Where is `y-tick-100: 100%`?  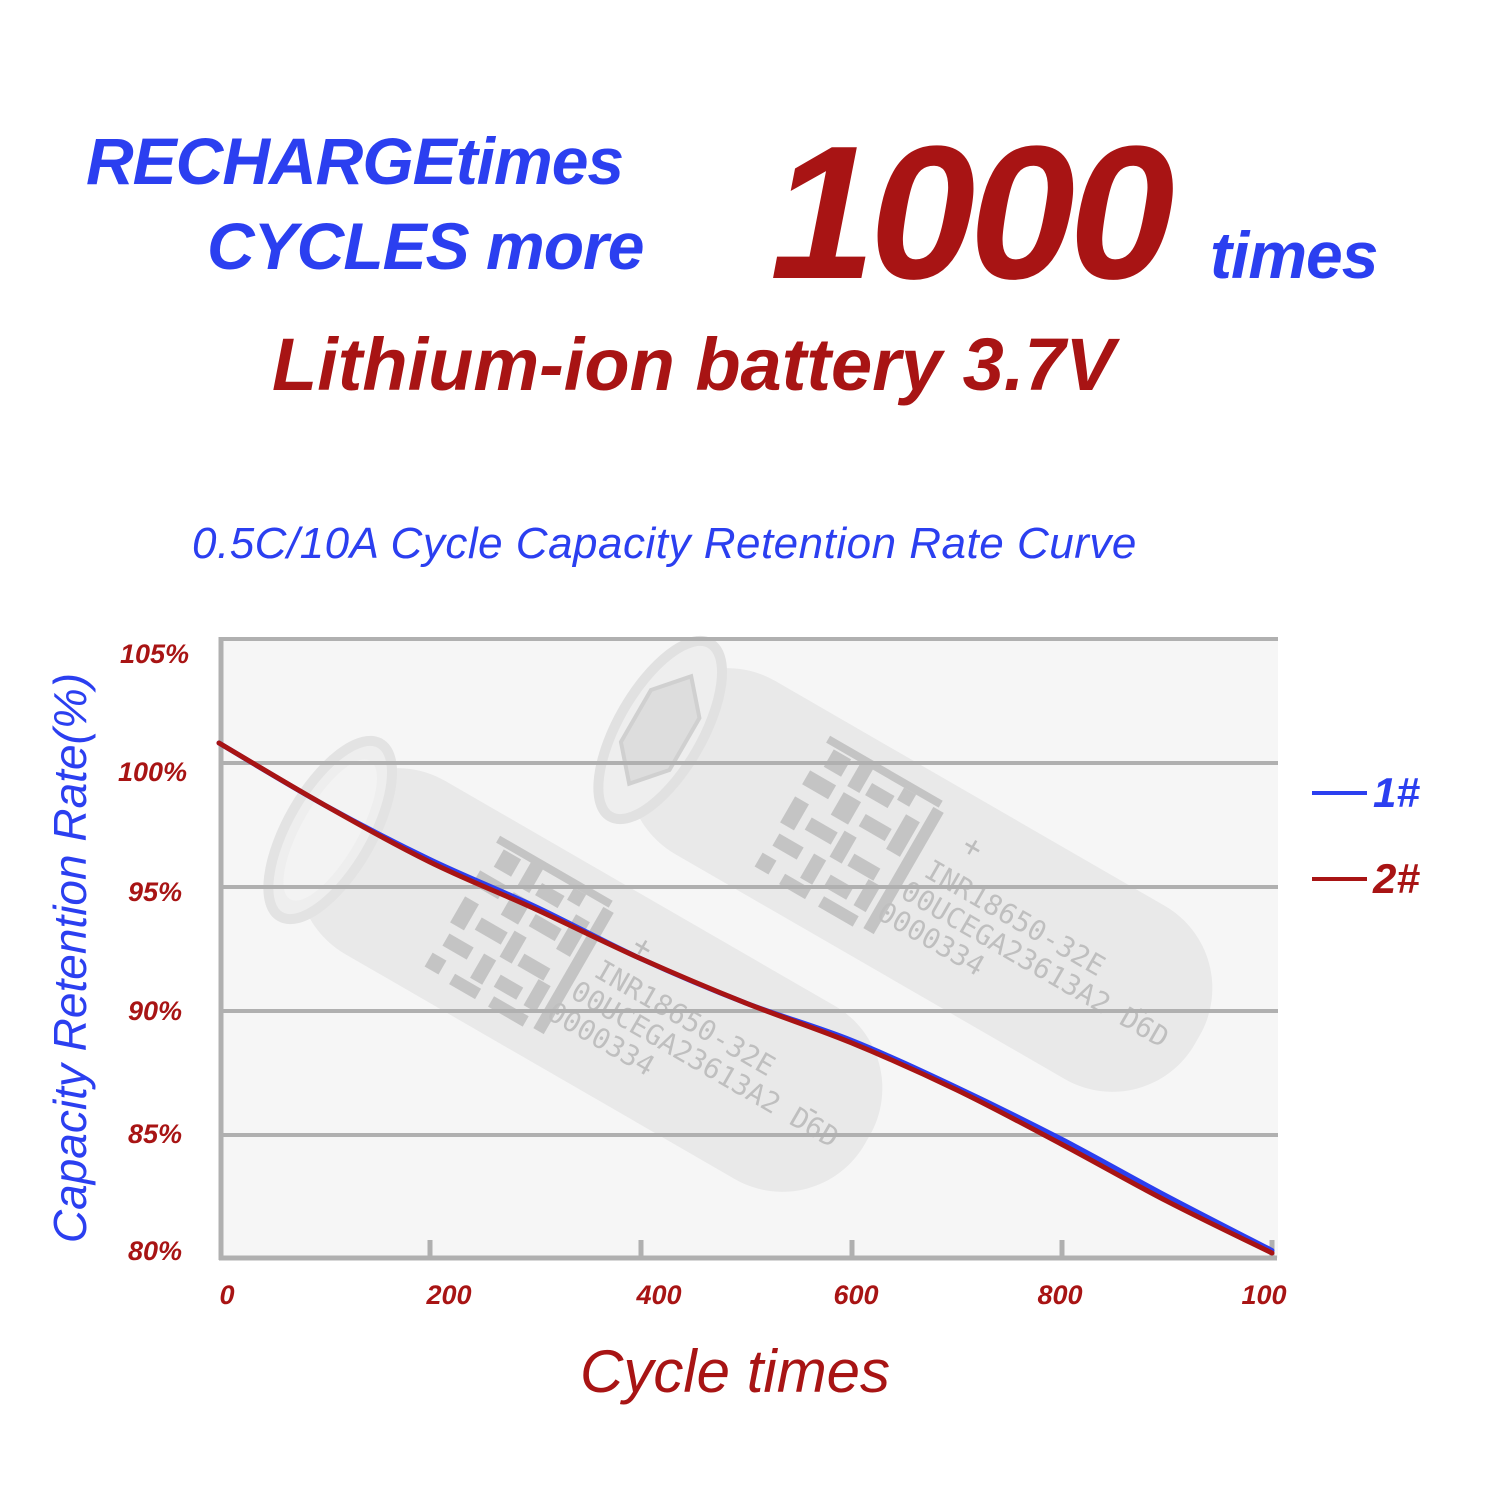 y-tick-100: 100% is located at coordinates (153, 772).